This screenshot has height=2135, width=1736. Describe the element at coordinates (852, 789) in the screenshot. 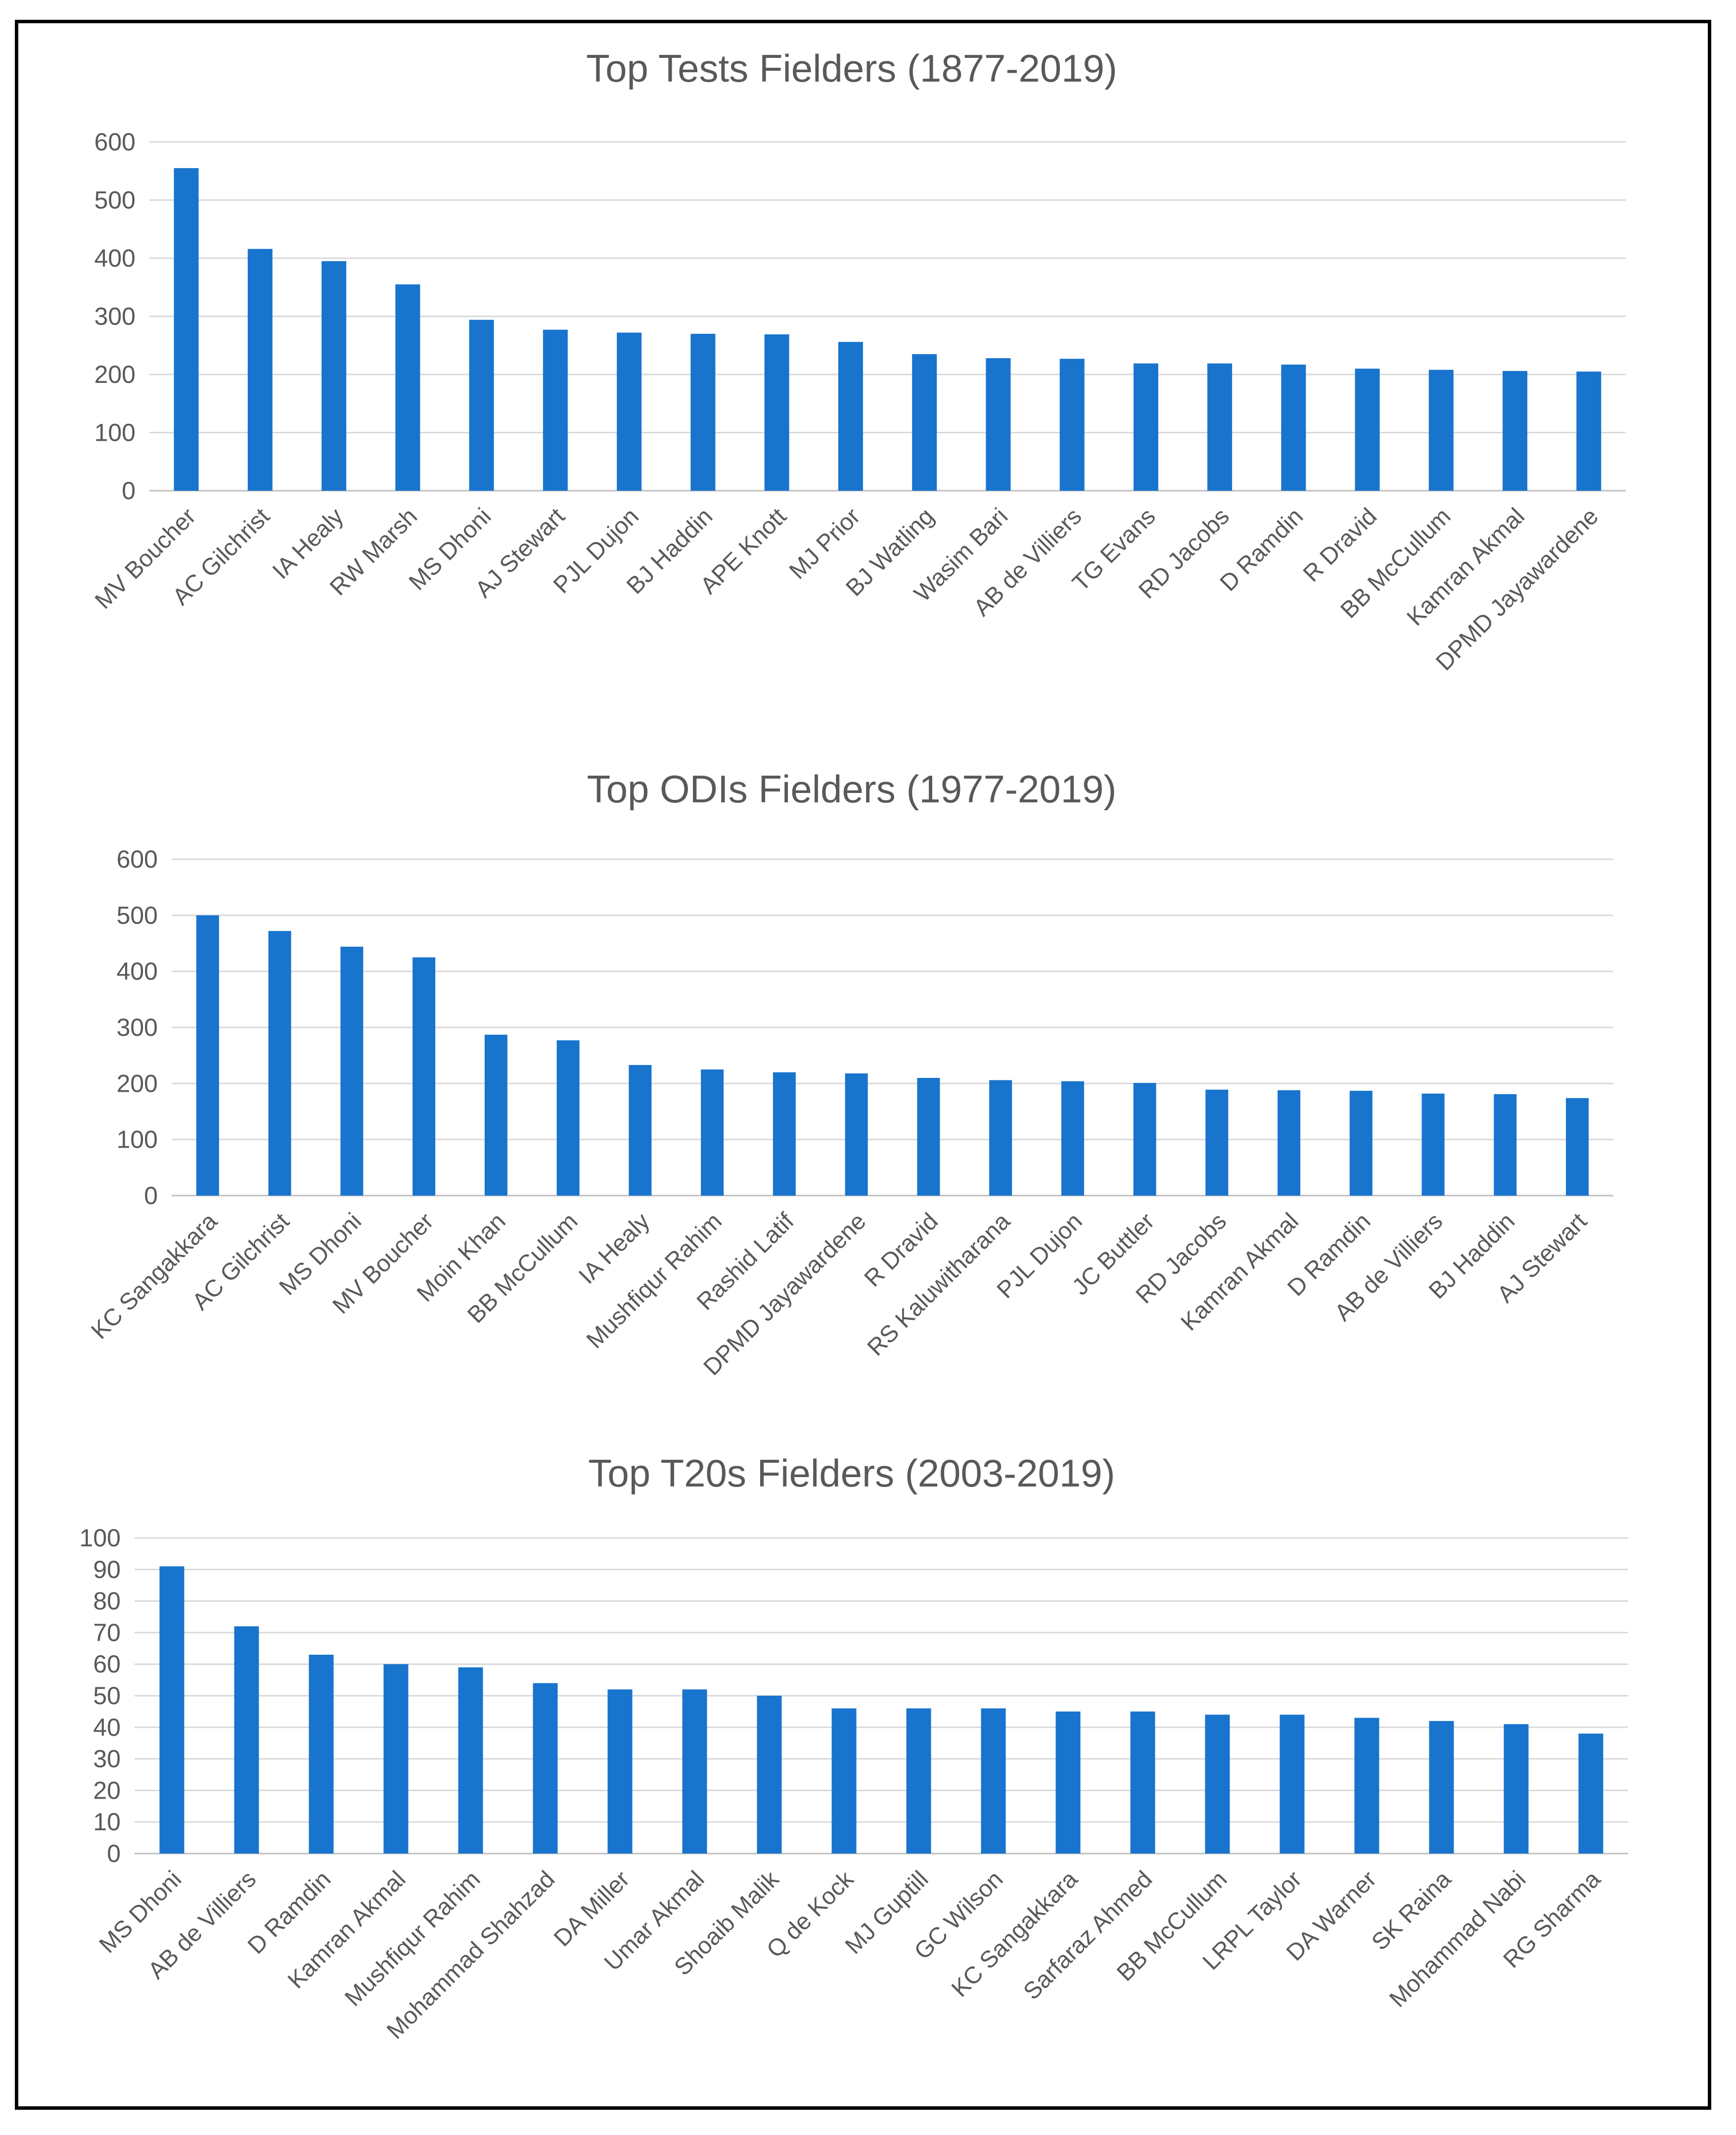

I see `chart-title: Top ODIs Fielders (1977-2019)` at that location.